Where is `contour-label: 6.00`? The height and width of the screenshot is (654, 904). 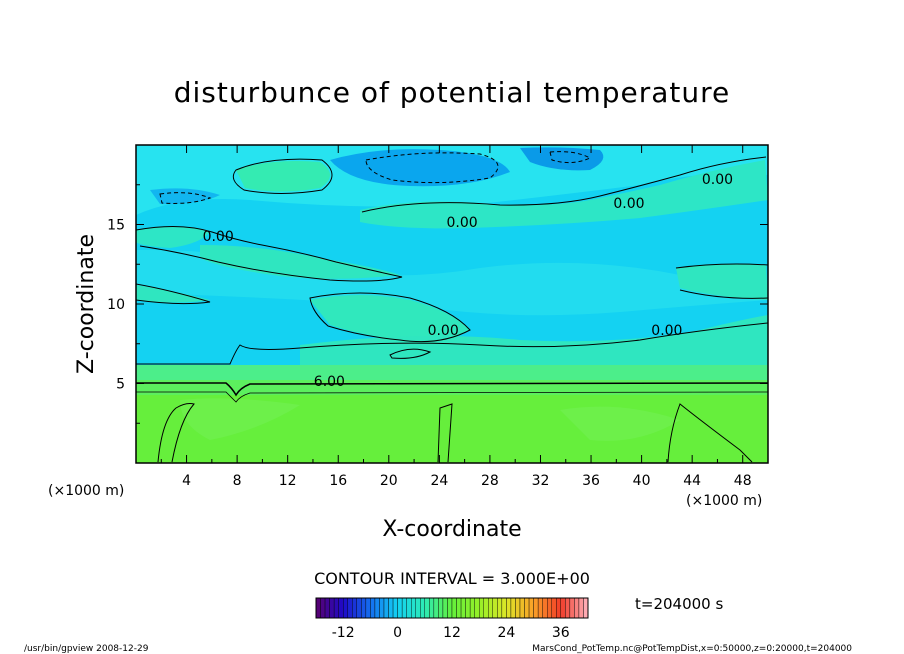
contour-label: 6.00 is located at coordinates (329, 382).